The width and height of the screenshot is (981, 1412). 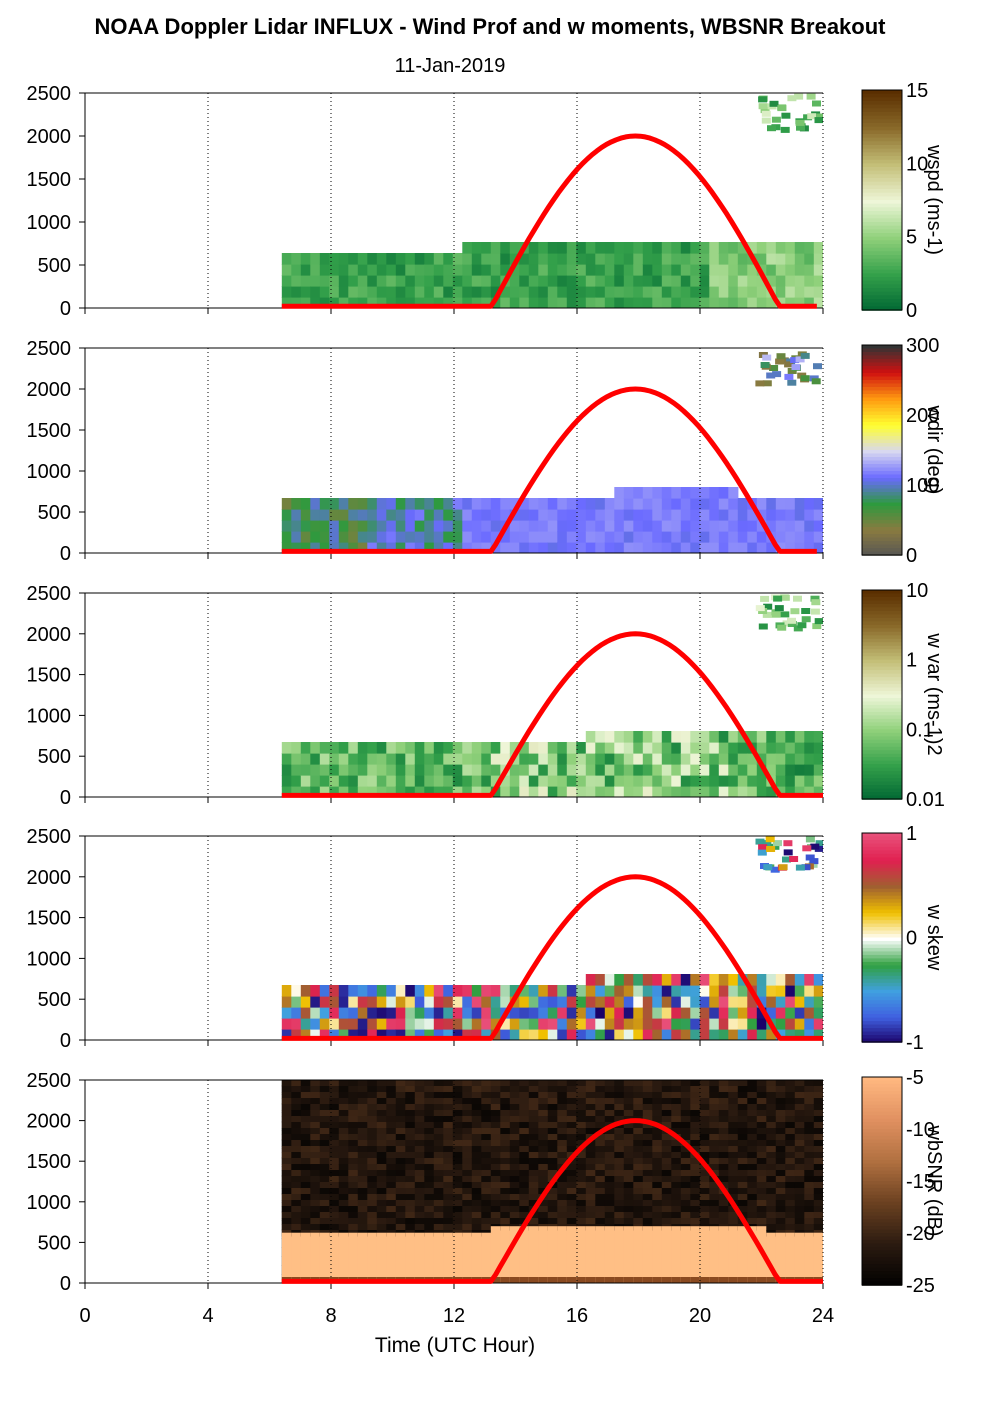 I want to click on colorbar-tick-label: -10, so click(x=920, y=1130).